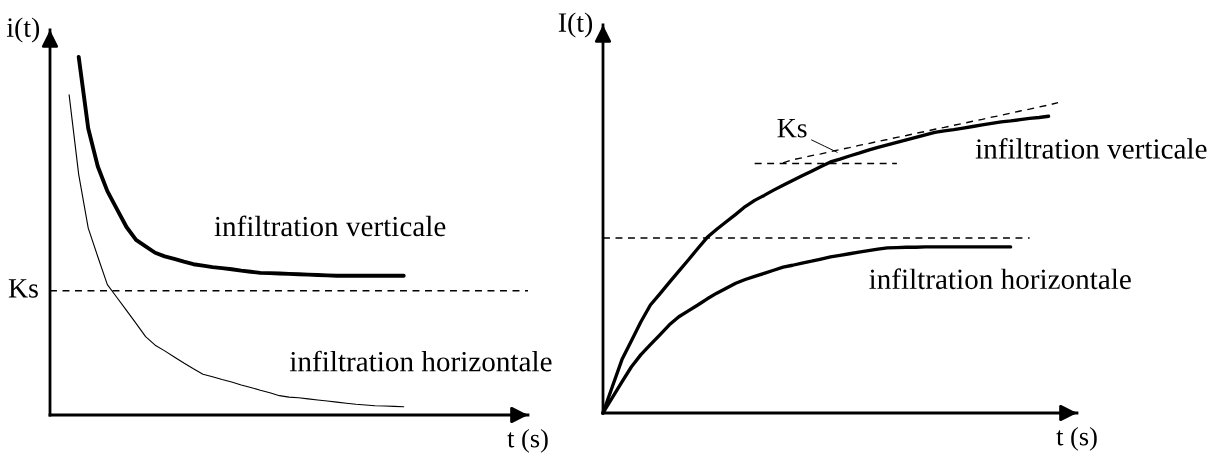 This screenshot has height=461, width=1216. Describe the element at coordinates (23, 30) in the screenshot. I see `y-axis-title: i(t)` at that location.